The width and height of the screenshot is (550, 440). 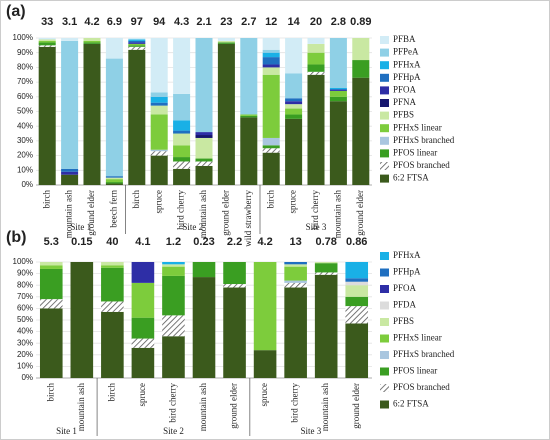 I want to click on legend-label: PFHxA, so click(x=407, y=64).